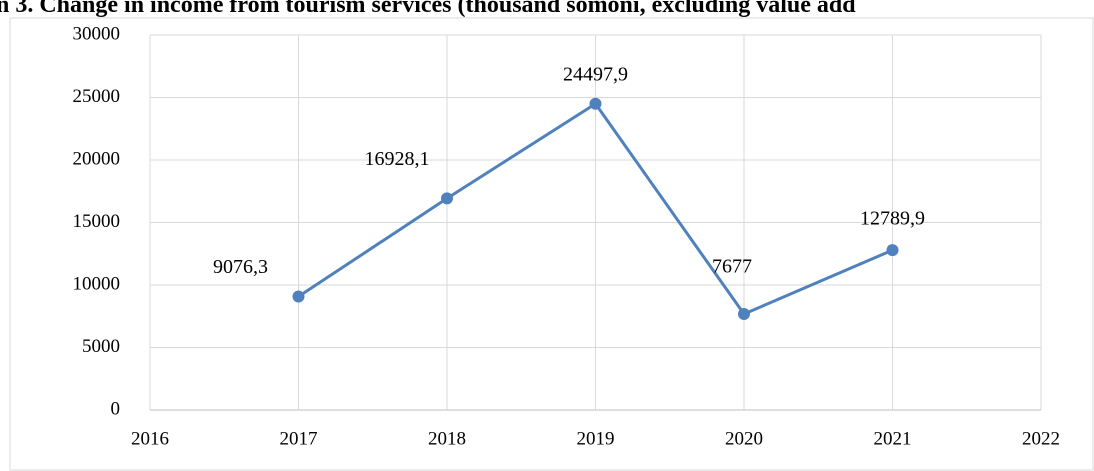 The width and height of the screenshot is (1094, 471). Describe the element at coordinates (595, 74) in the screenshot. I see `data-label: 24497,9` at that location.